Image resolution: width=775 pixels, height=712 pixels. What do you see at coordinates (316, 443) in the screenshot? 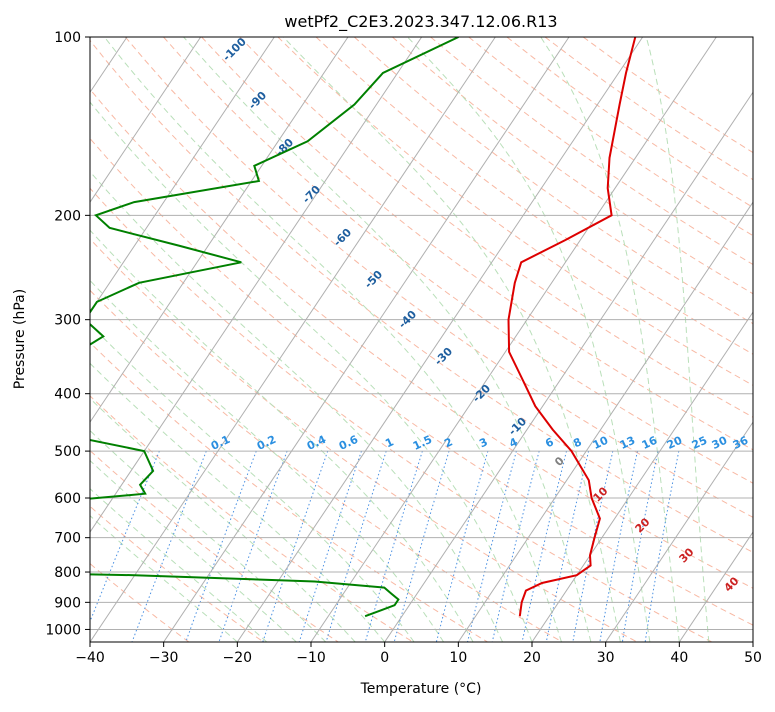
I see `mixing-ratio-label: 0.4` at bounding box center [316, 443].